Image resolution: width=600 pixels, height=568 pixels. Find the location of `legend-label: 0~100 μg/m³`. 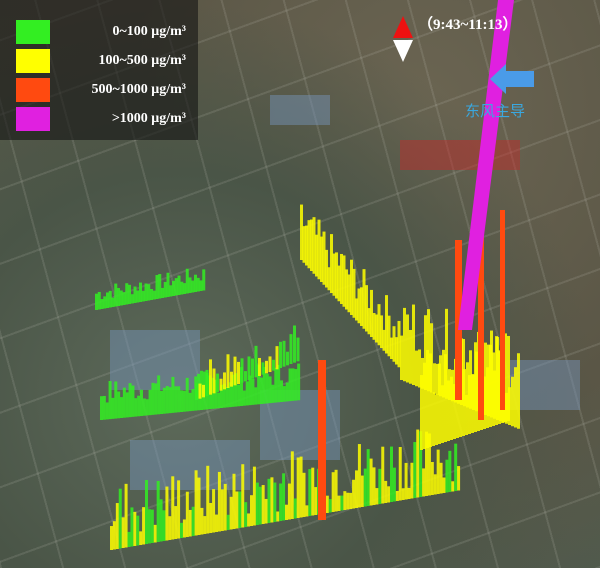

legend-label: 0~100 μg/m³ is located at coordinates (149, 31).